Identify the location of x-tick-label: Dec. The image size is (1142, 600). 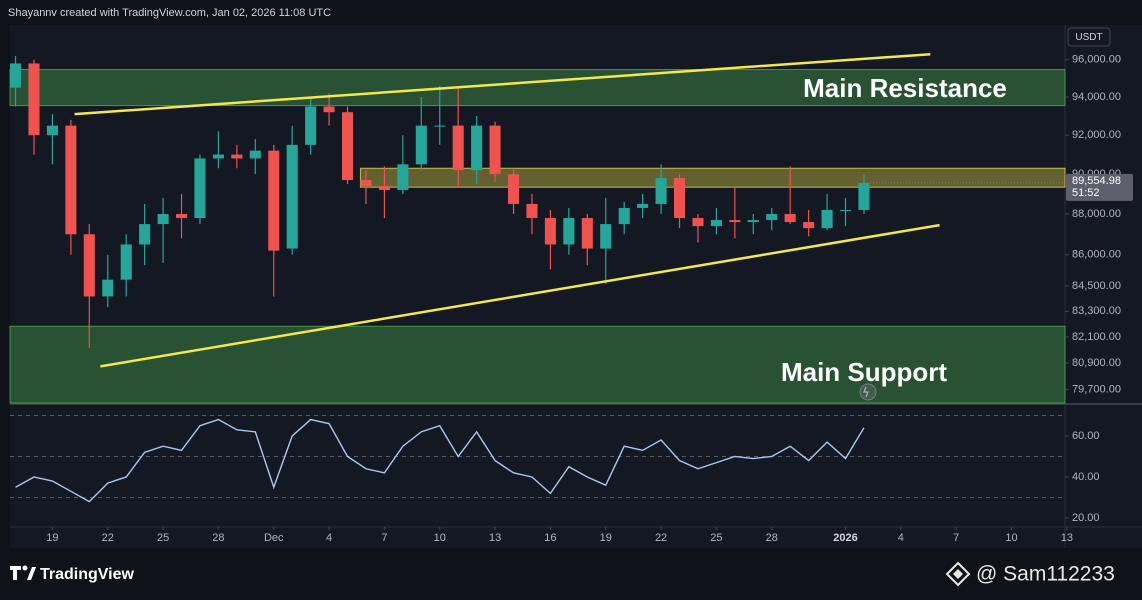
(274, 538).